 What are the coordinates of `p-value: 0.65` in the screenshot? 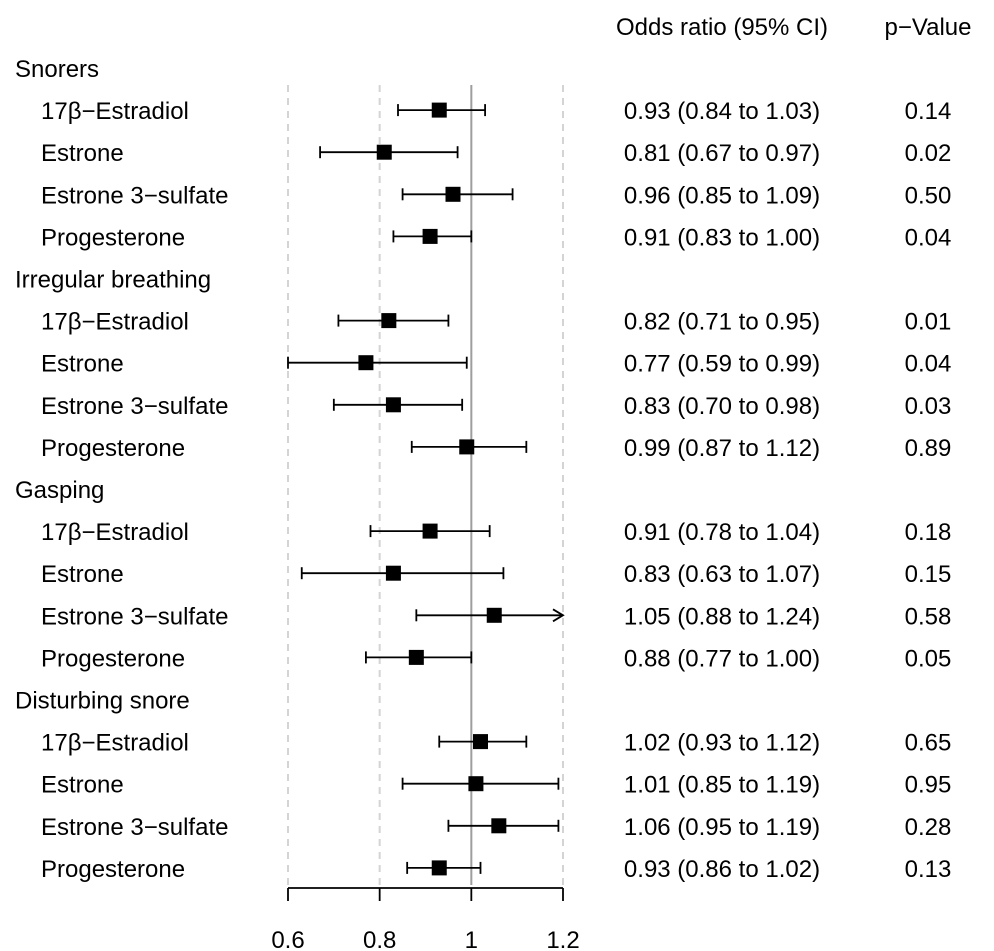 It's located at (928, 743).